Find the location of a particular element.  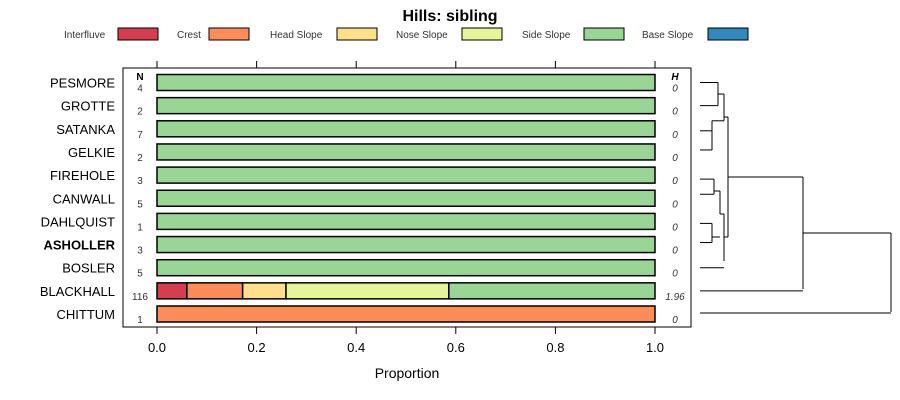

h-column-header: H is located at coordinates (675, 77).